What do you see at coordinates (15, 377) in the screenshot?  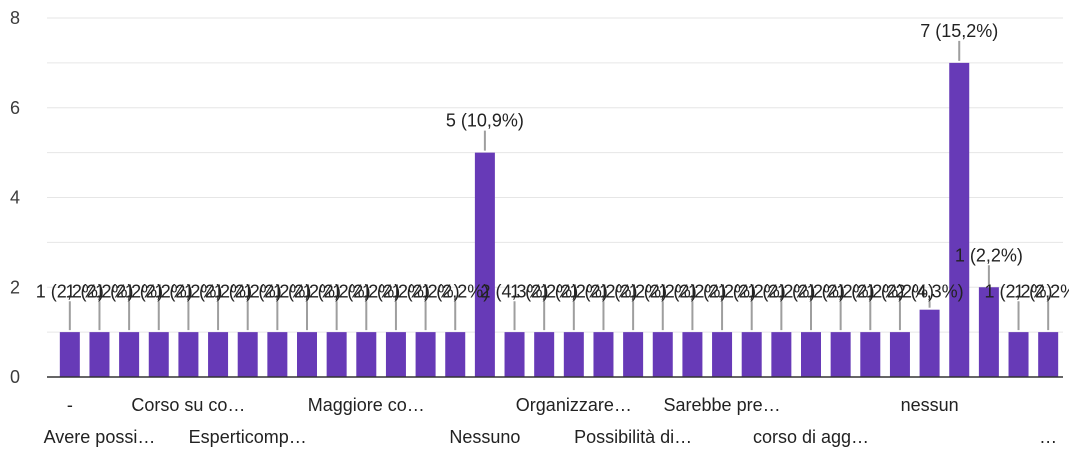 I see `y-tick-label: 0` at bounding box center [15, 377].